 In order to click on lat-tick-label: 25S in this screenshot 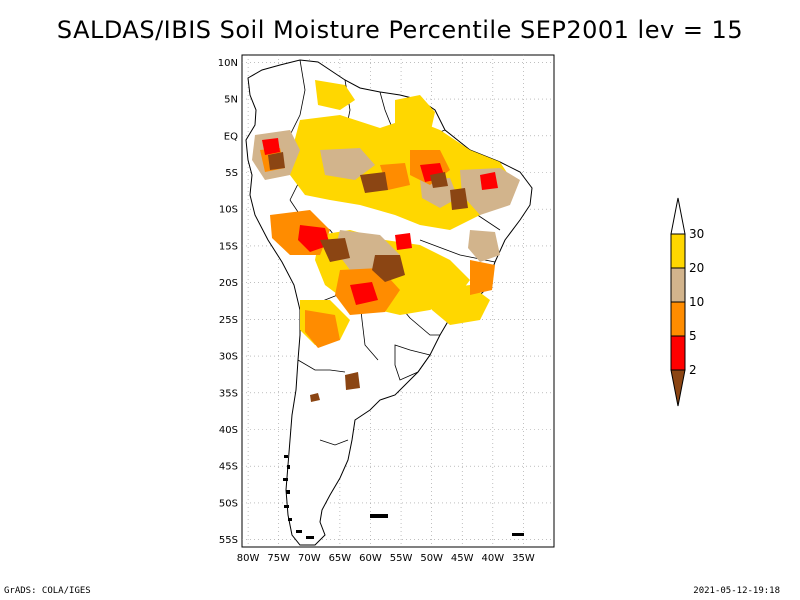, I will do `click(228, 320)`.